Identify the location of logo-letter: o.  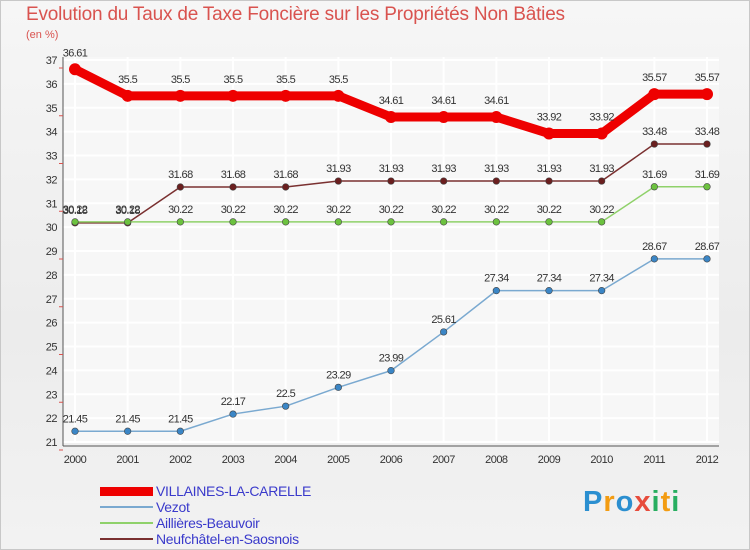
(625, 502).